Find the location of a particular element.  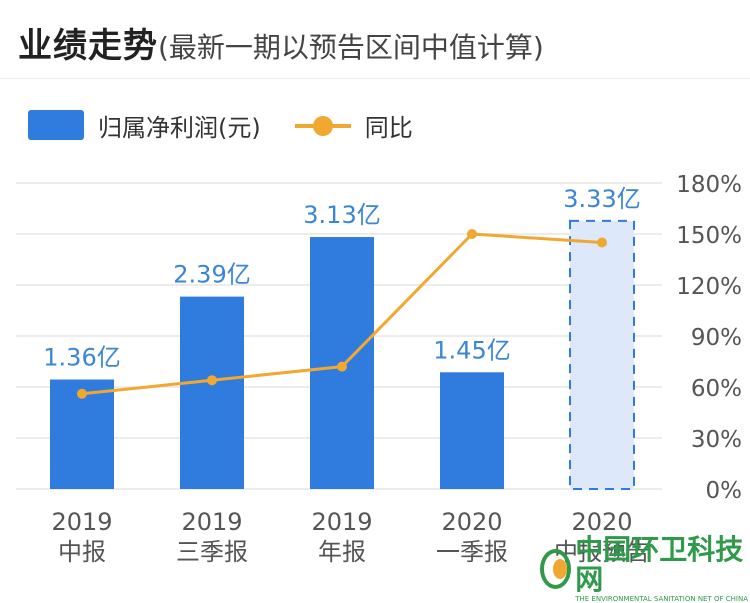

bar-value-label: 2.39亿 is located at coordinates (211, 275).